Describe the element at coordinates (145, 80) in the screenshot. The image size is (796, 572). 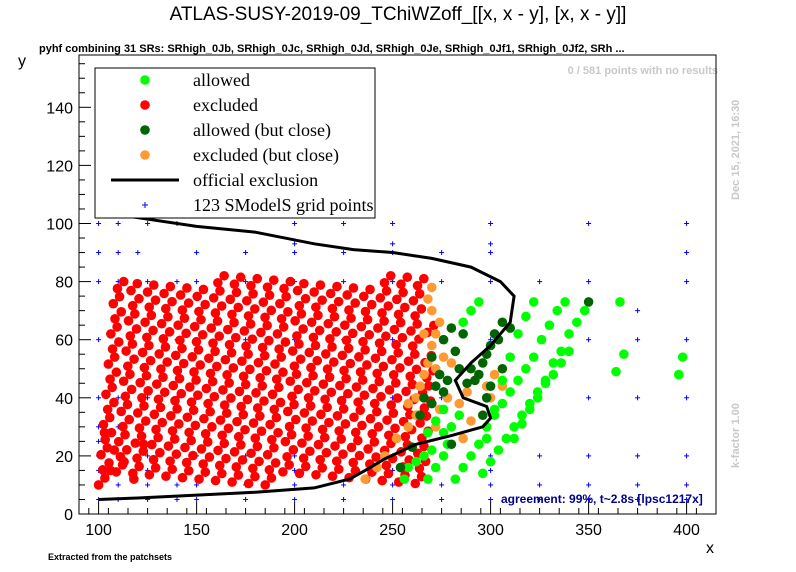
I see `legend-marker` at that location.